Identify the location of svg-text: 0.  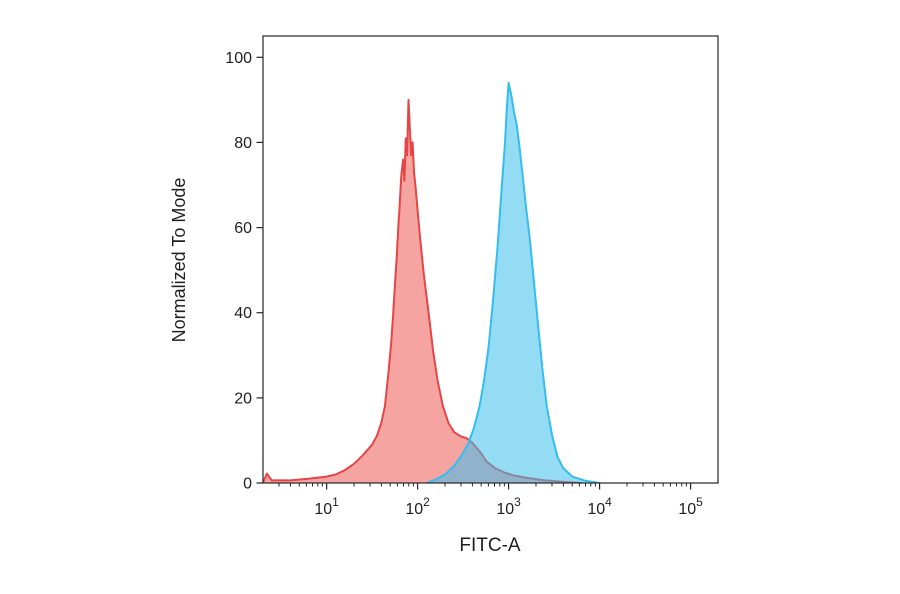
(247, 484).